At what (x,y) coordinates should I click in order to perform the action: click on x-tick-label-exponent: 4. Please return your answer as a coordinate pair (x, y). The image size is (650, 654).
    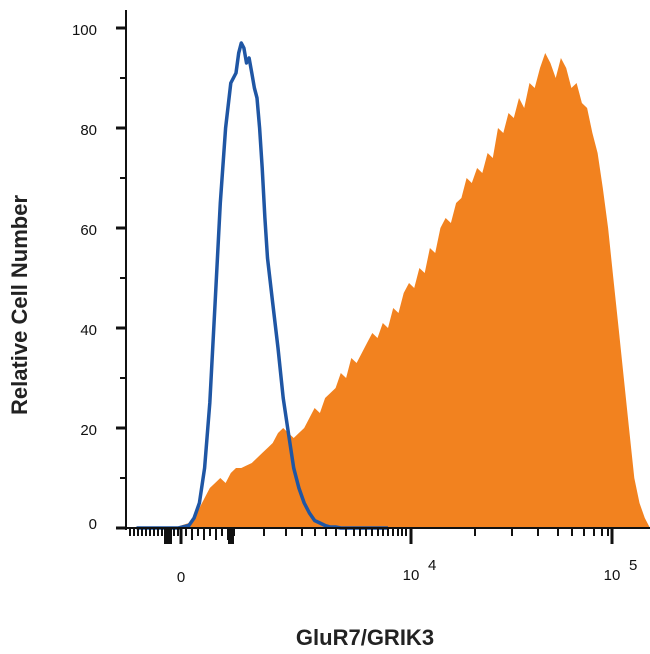
    Looking at the image, I should click on (432, 565).